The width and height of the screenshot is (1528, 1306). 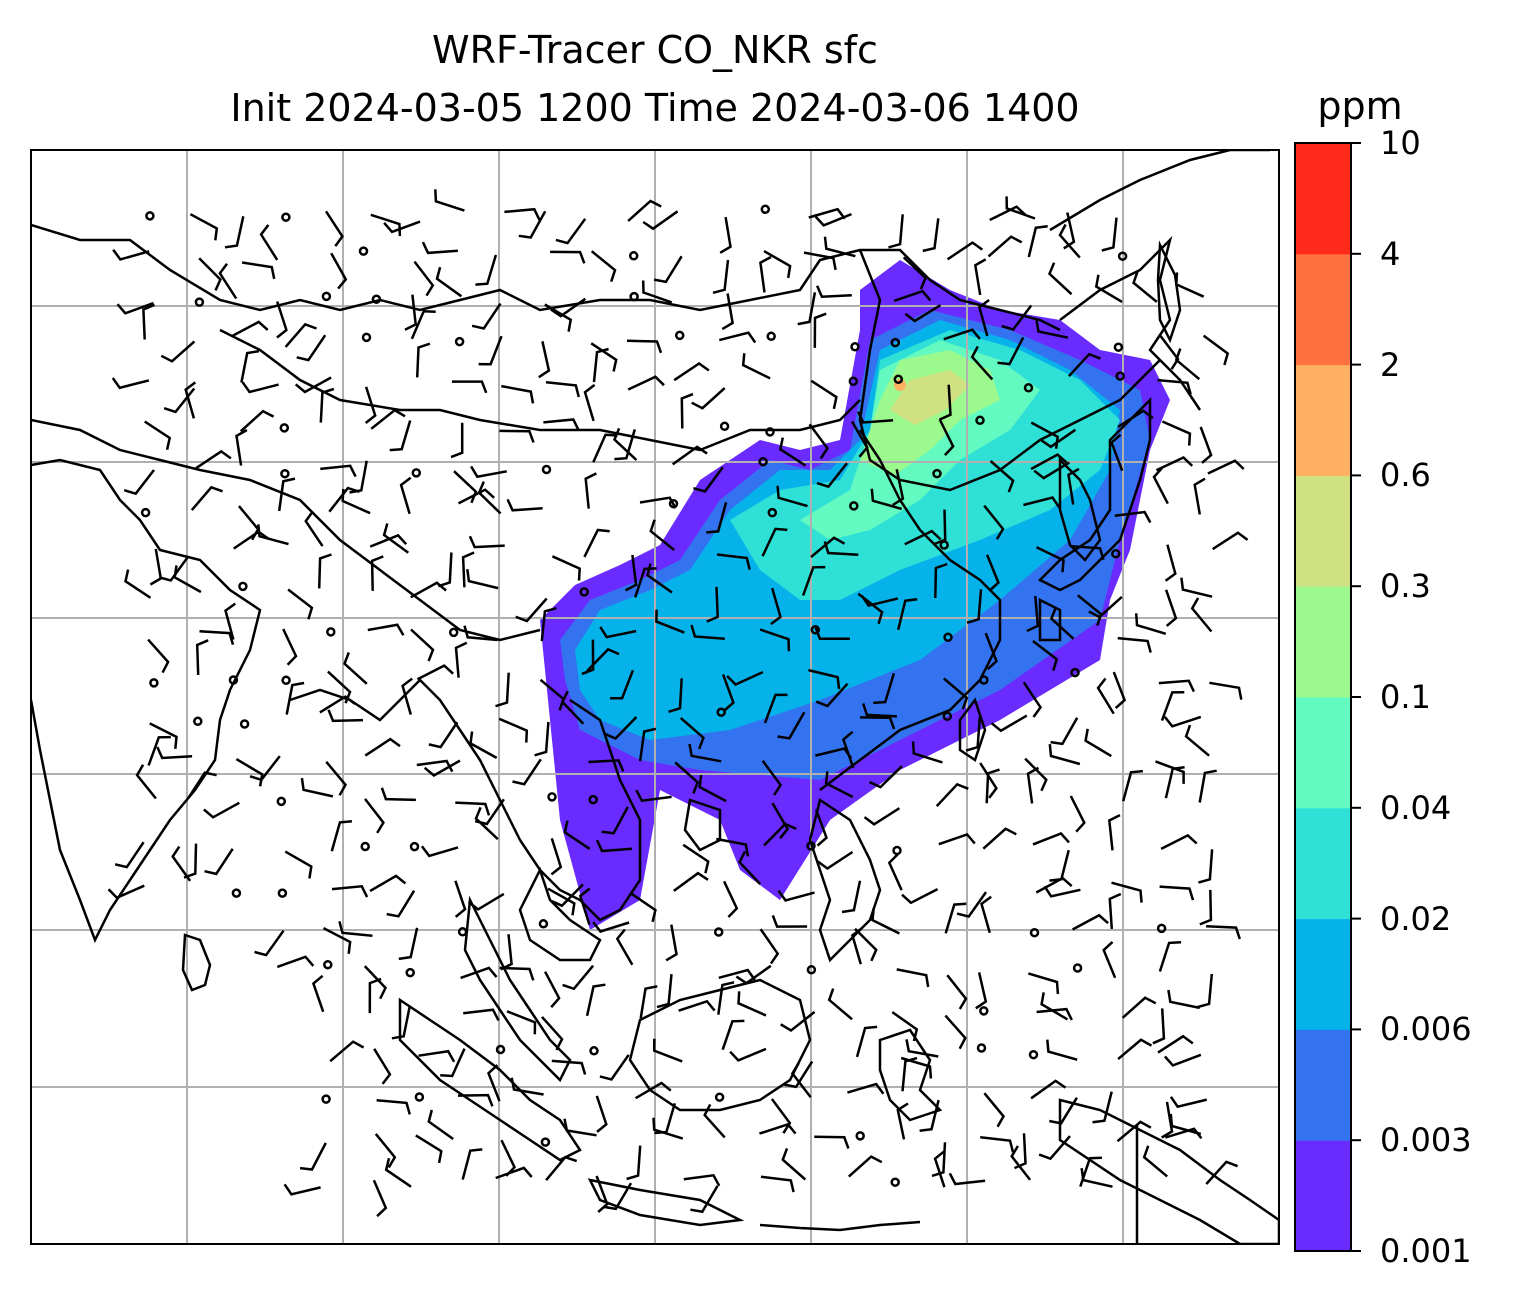 What do you see at coordinates (196, 962) in the screenshot?
I see `sri-lanka` at bounding box center [196, 962].